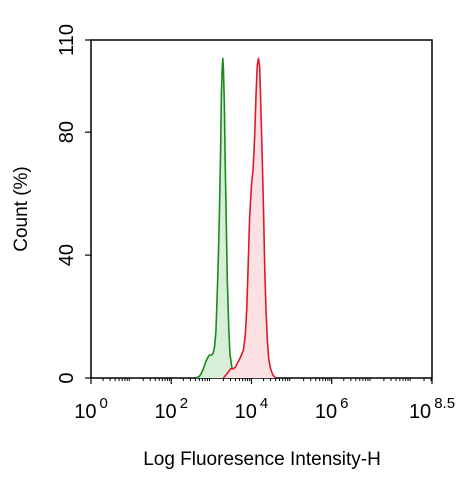 Image resolution: width=476 pixels, height=484 pixels. Describe the element at coordinates (67, 377) in the screenshot. I see `y-tick-label: 0` at that location.